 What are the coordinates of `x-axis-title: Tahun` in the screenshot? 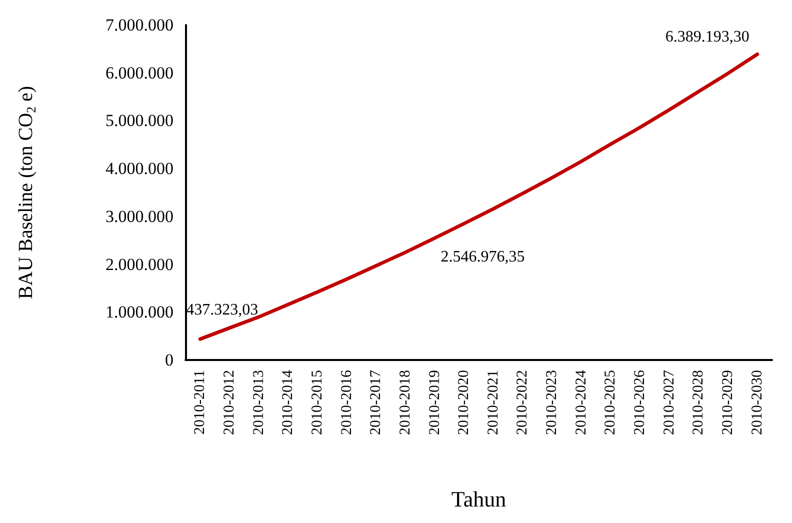 It's located at (478, 499).